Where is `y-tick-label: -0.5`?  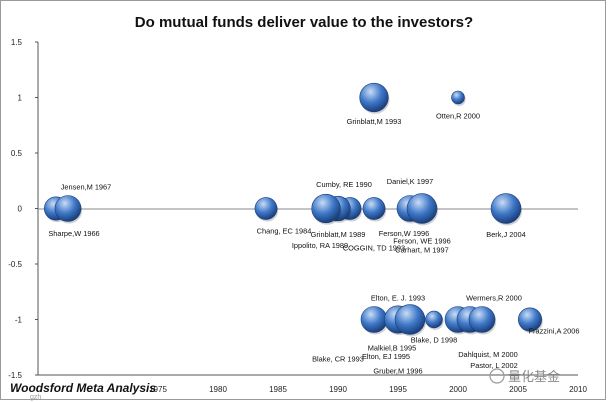 y-tick-label: -0.5 is located at coordinates (15, 264).